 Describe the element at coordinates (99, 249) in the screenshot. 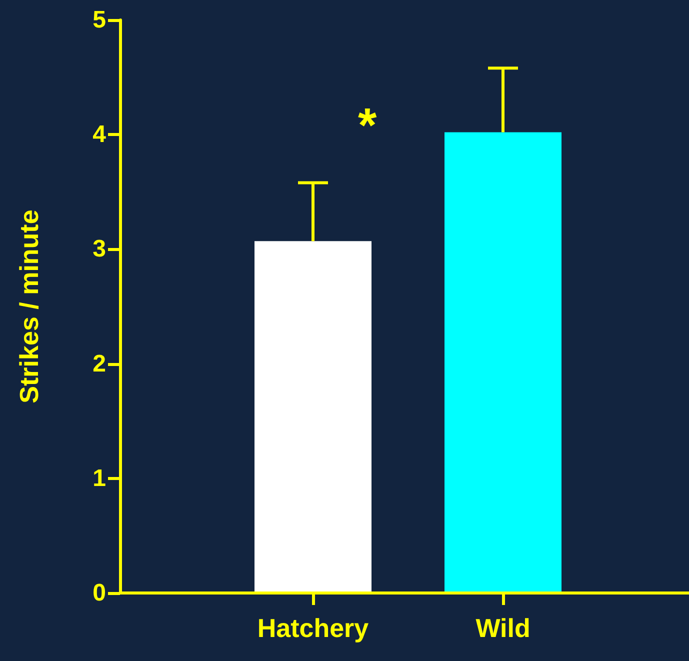

I see `y-tick-label: 3` at that location.